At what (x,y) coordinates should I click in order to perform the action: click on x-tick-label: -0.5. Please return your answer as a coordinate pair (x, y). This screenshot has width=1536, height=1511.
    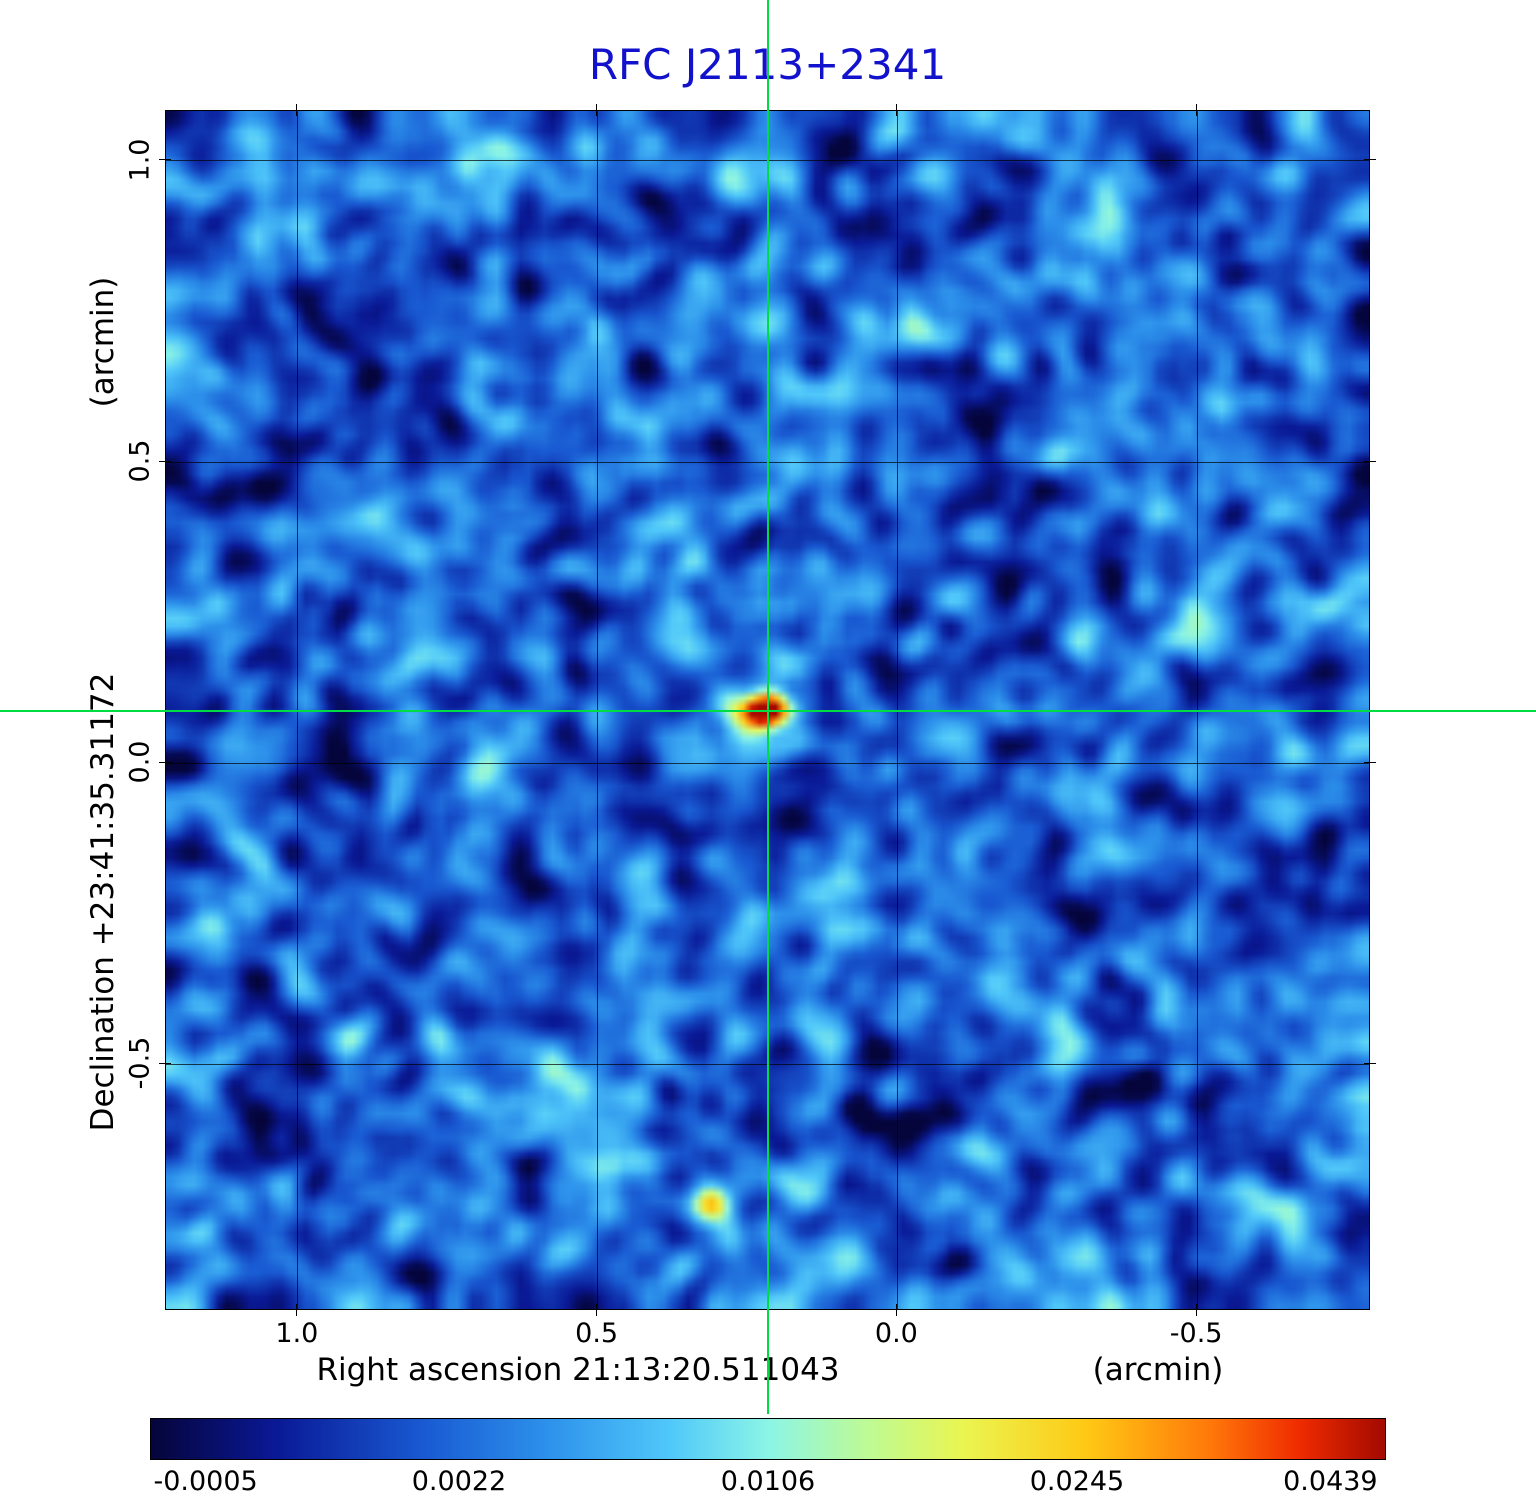
    Looking at the image, I should click on (1196, 1333).